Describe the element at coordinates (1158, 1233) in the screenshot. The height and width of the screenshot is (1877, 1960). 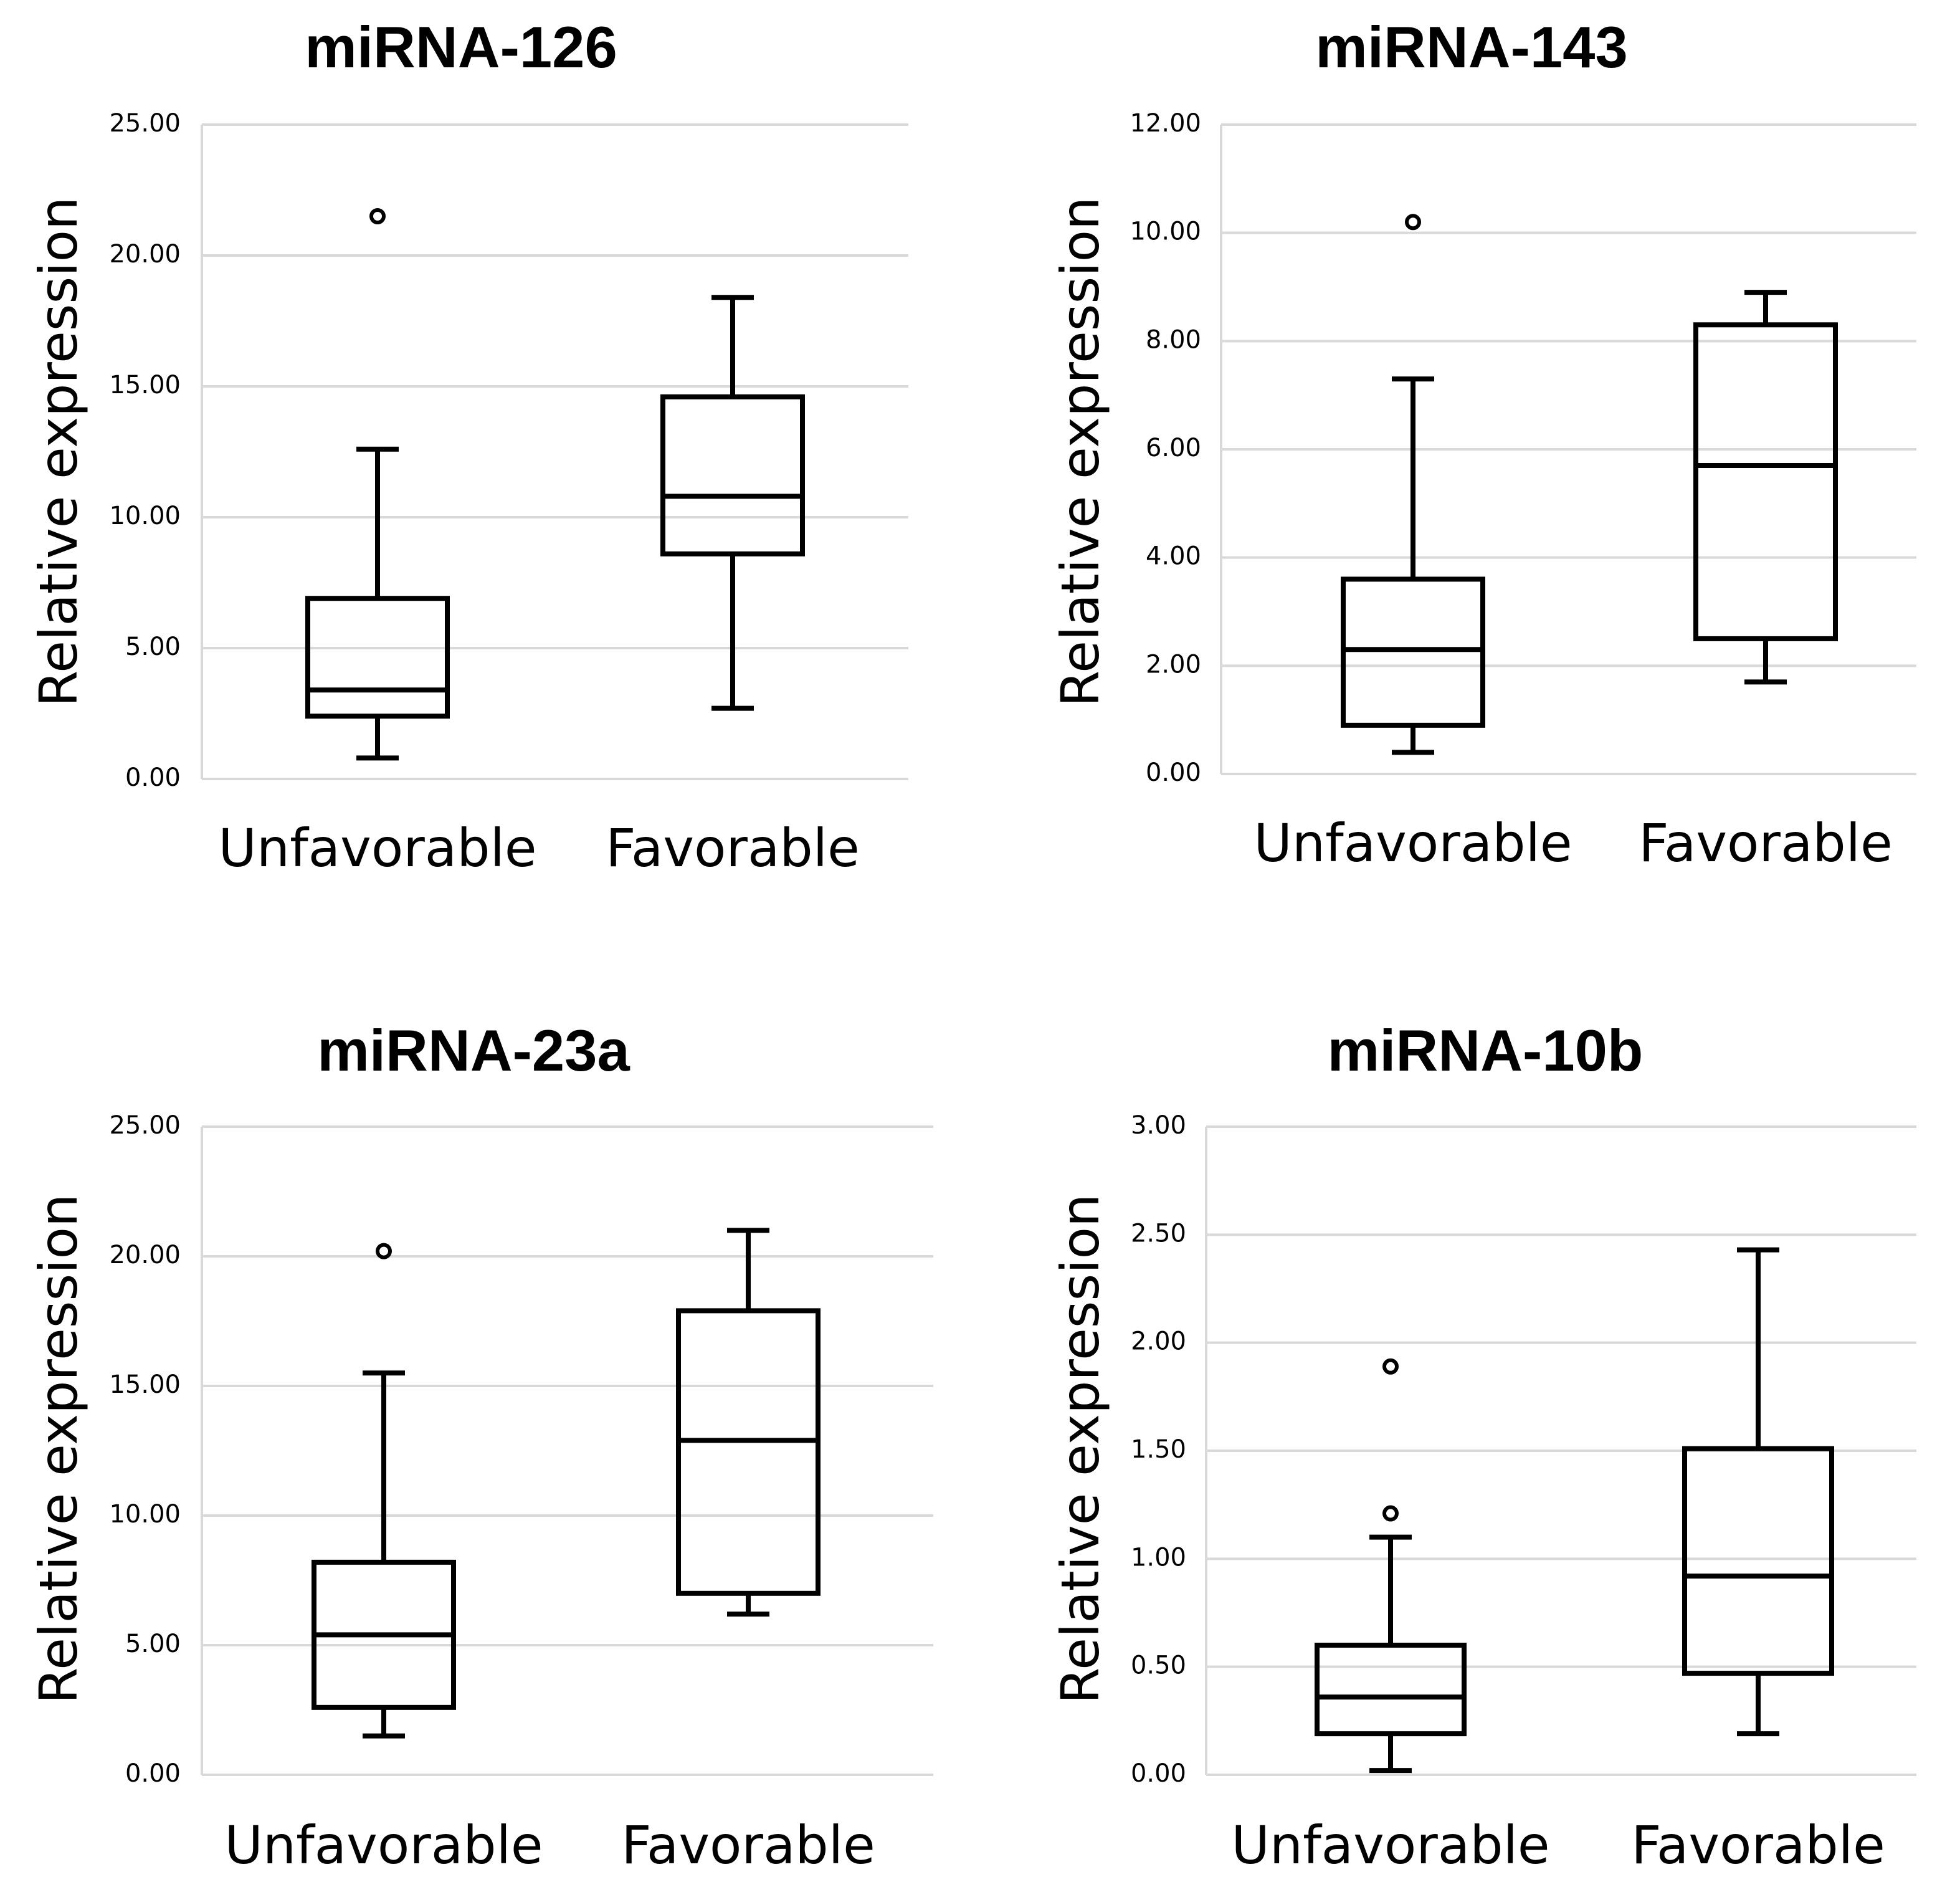
I see `y-tick-label: 2.50` at that location.